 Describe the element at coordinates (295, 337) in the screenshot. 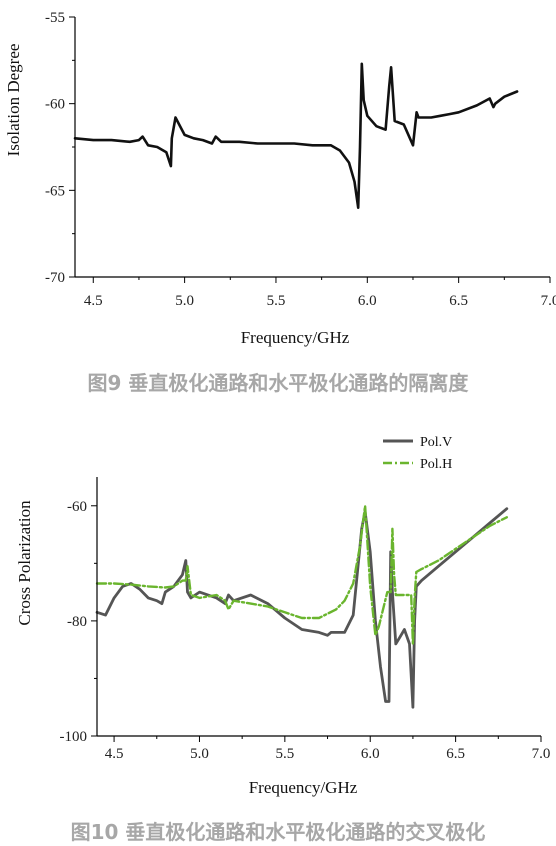

I see `isolation-x-axis-title: Frequency/GHz` at that location.